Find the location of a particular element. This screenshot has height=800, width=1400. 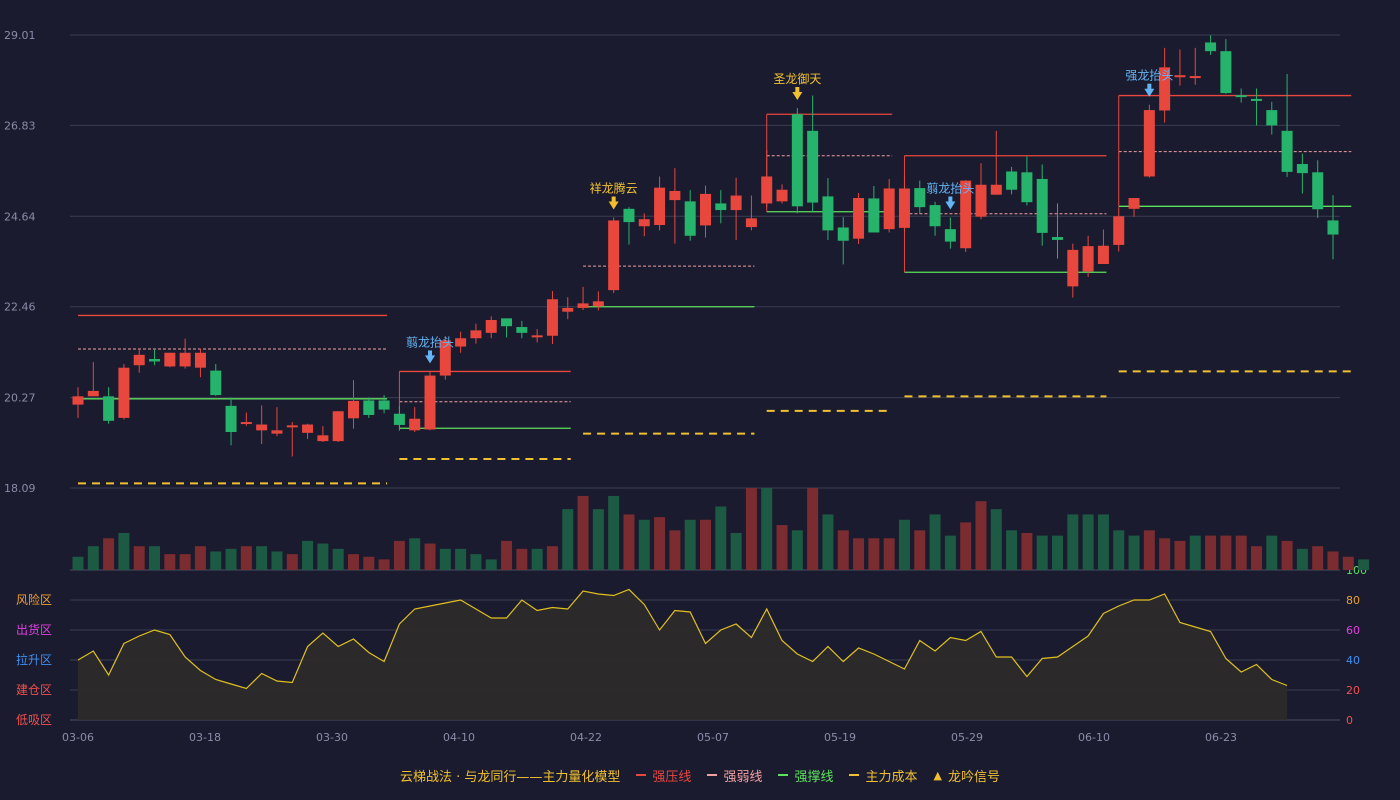

x-tick-label: 03-06 is located at coordinates (78, 737).